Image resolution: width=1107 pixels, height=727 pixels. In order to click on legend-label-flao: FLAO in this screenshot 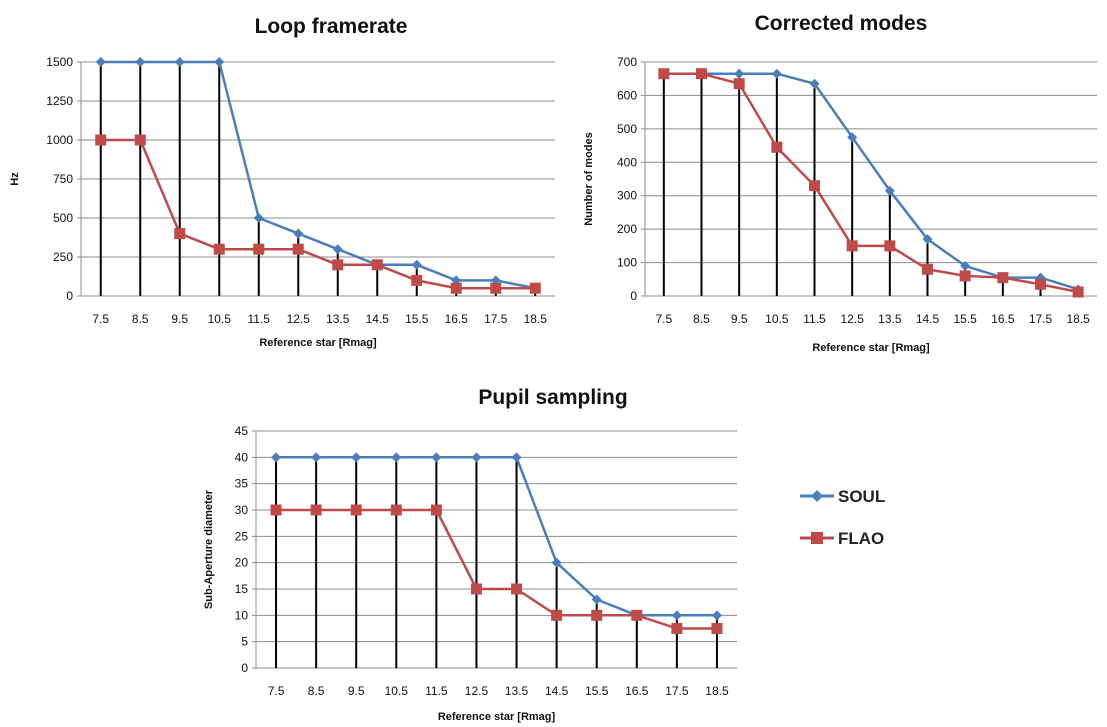, I will do `click(861, 538)`.